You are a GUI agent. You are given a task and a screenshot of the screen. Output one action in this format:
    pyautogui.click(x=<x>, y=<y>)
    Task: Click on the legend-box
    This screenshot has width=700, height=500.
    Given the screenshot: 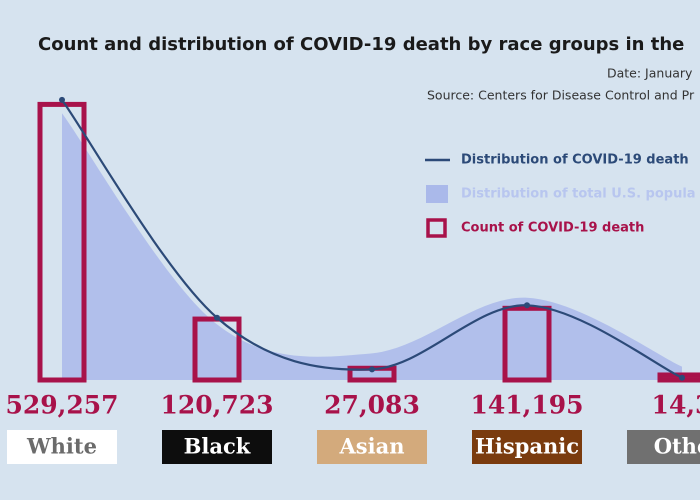 What is the action you would take?
    pyautogui.click(x=436, y=228)
    